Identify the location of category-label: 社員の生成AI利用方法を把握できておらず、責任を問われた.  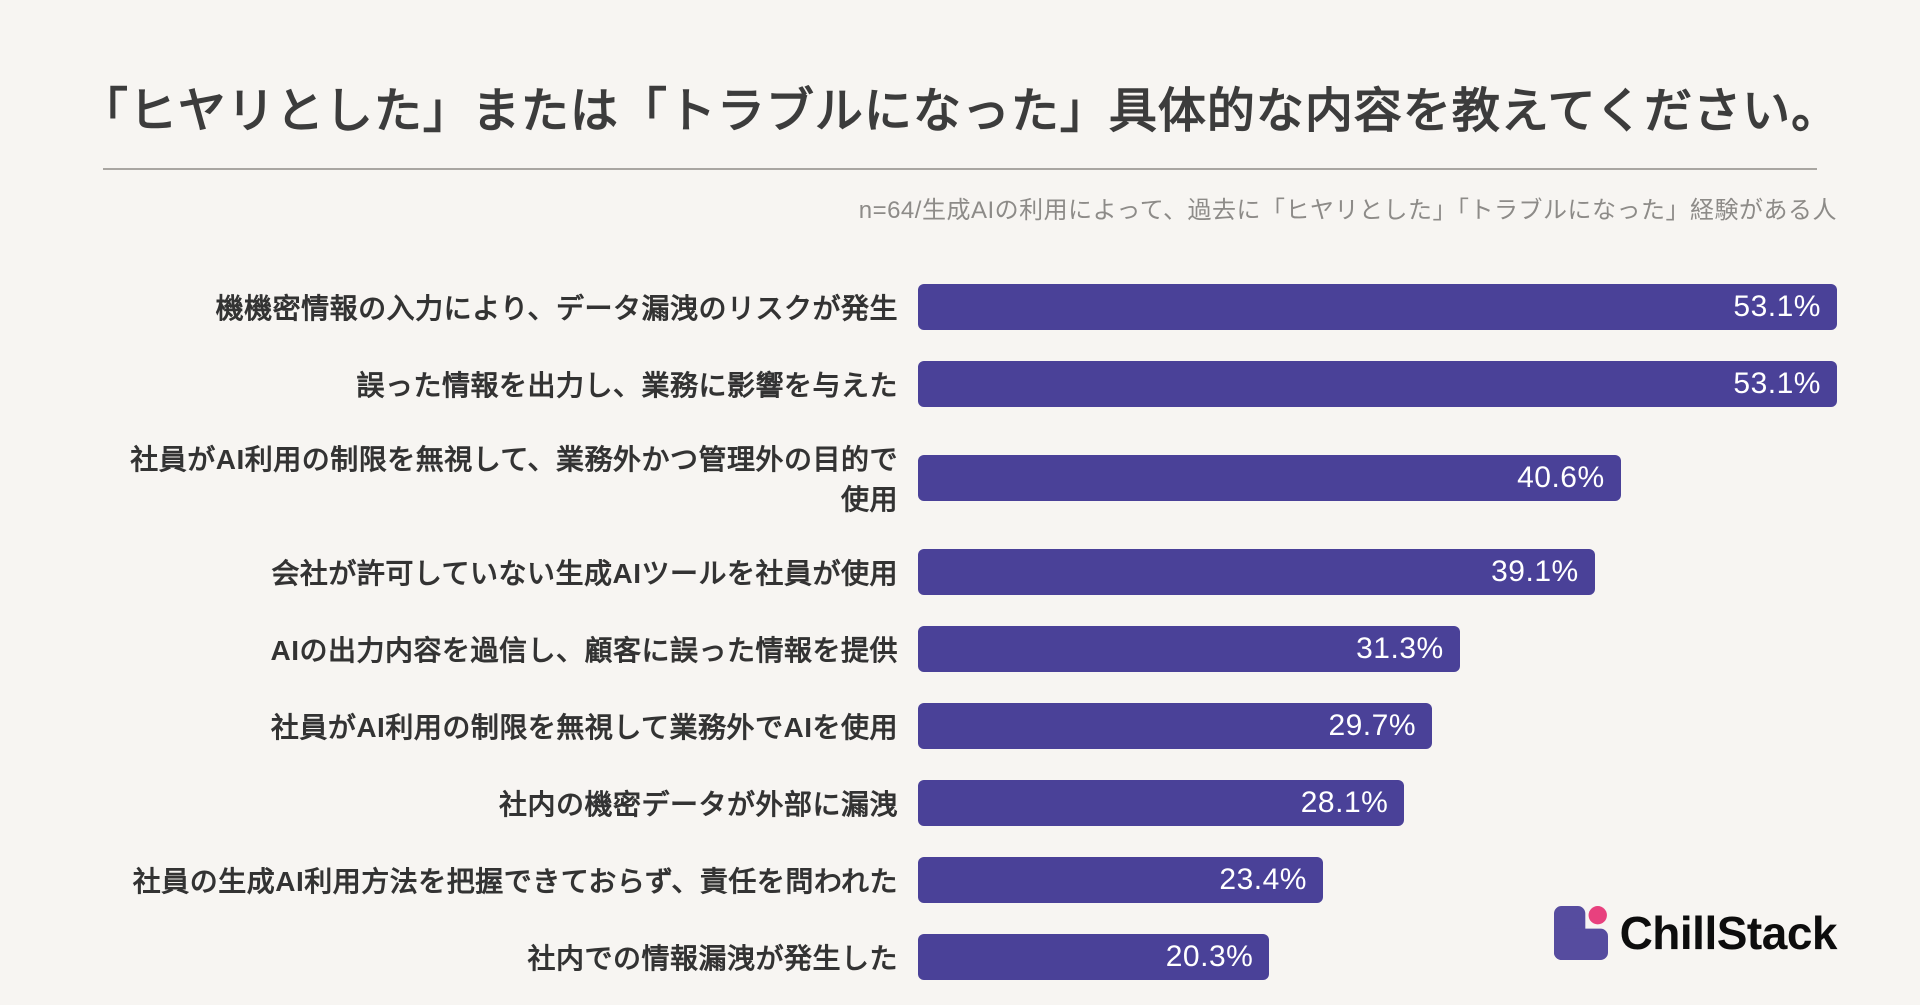
(515, 881).